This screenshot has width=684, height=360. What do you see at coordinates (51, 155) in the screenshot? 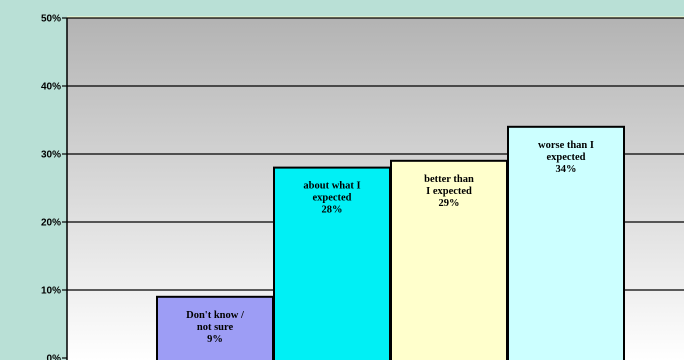
I see `y-tick-label: 30%` at bounding box center [51, 155].